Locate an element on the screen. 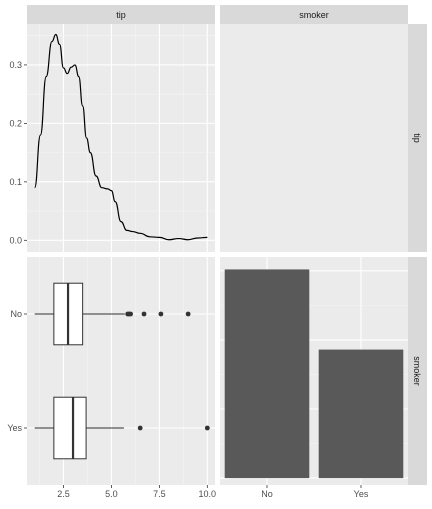 The height and width of the screenshot is (509, 432). y-tick-label-density: 0.1 is located at coordinates (15, 182).